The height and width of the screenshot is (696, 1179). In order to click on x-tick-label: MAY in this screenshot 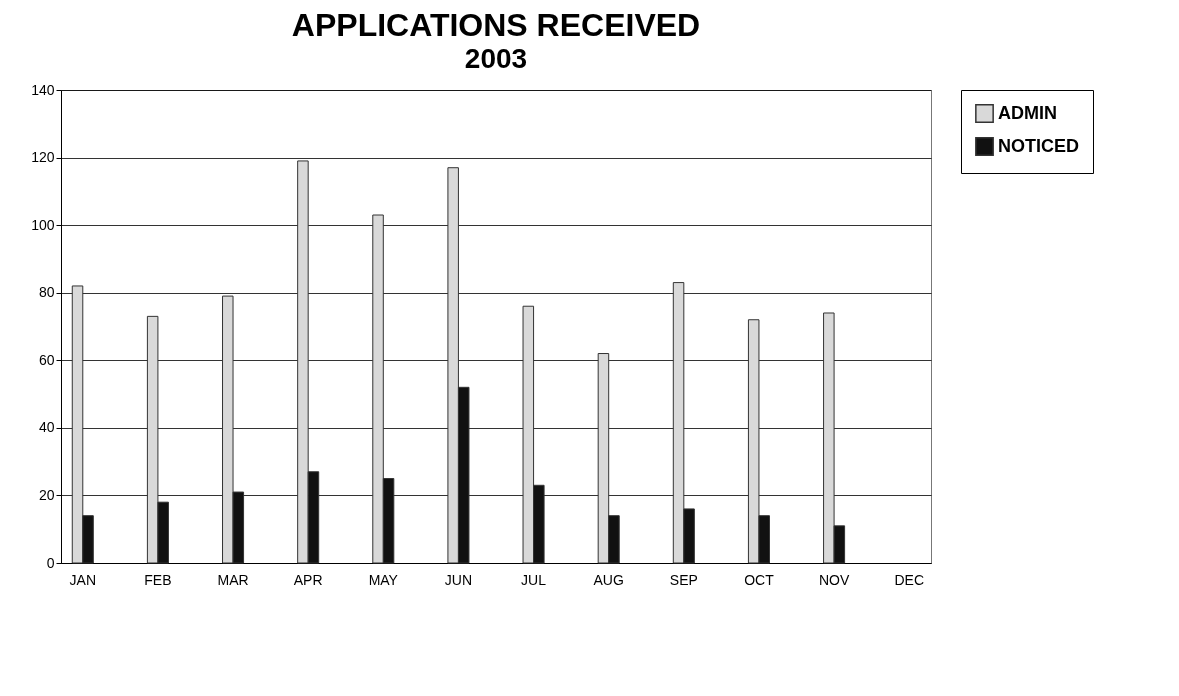, I will do `click(383, 579)`.